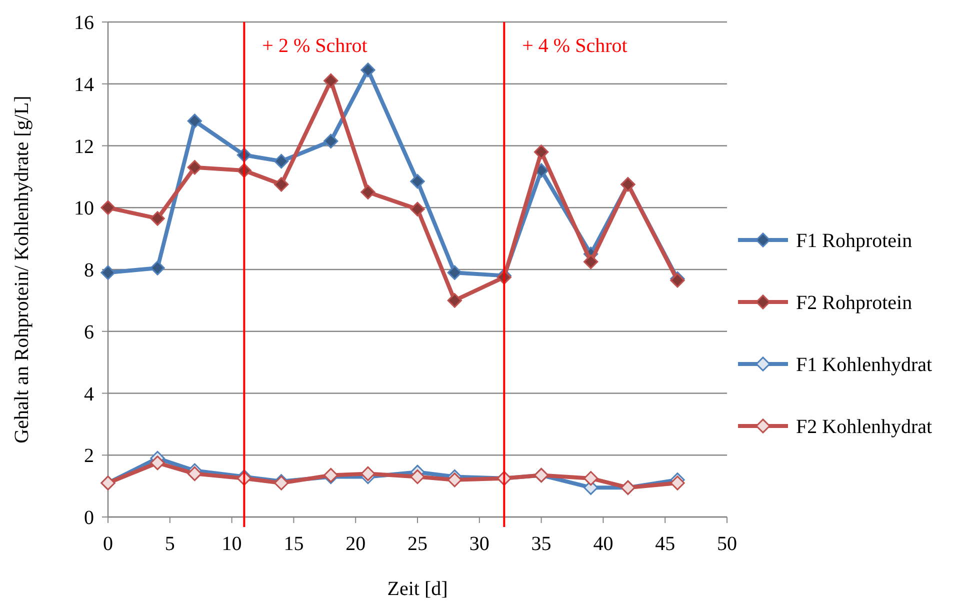 The image size is (958, 601). I want to click on legend-label: F1 Rohprotein, so click(854, 241).